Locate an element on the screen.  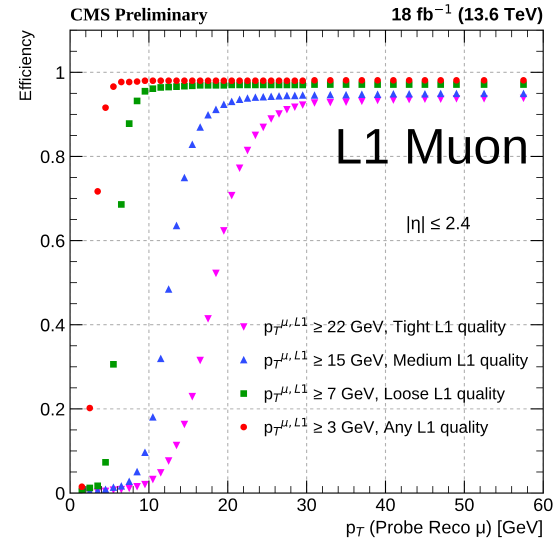
x-tick-label: 50 is located at coordinates (464, 505).